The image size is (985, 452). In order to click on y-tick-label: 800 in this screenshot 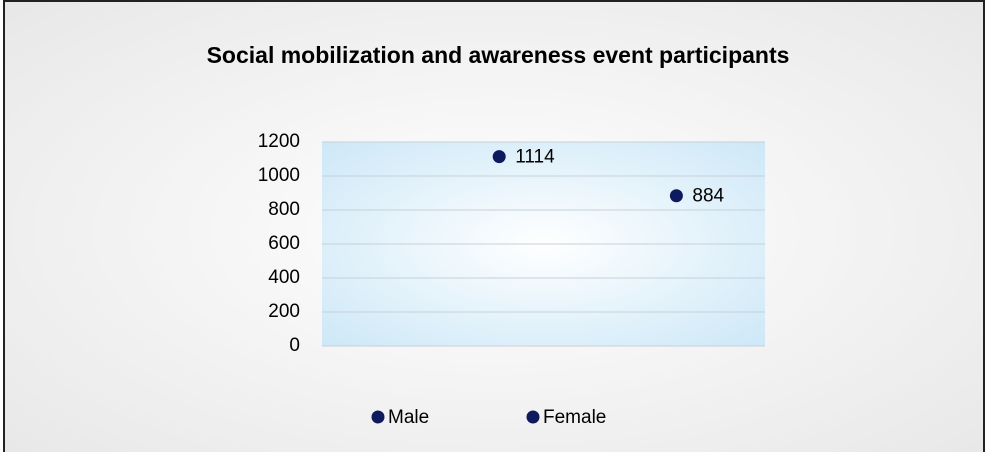, I will do `click(284, 209)`.